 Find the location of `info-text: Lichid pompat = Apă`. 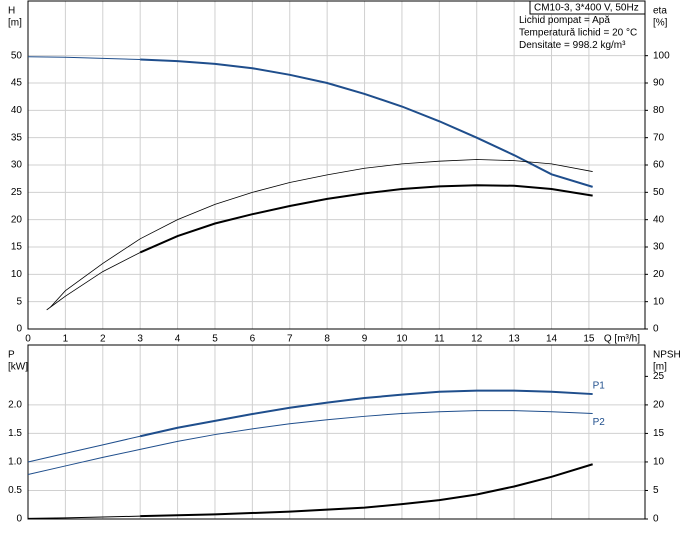

info-text: Lichid pompat = Apă is located at coordinates (564, 20).